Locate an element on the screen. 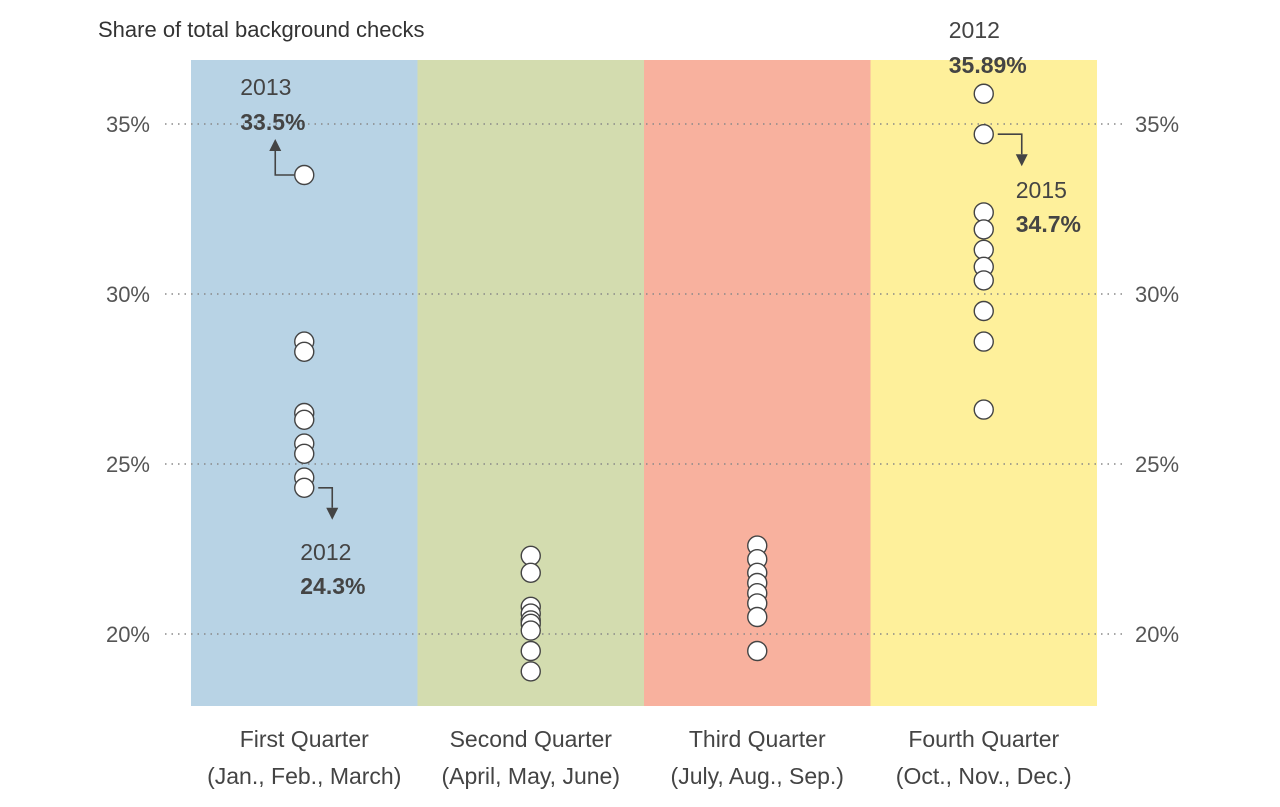 The height and width of the screenshot is (807, 1280). category-months-3: (July, Aug., Sep.) is located at coordinates (757, 776).